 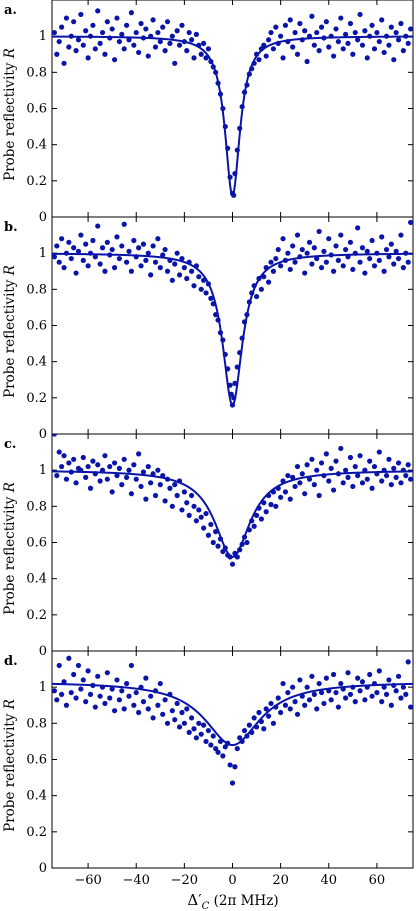 What do you see at coordinates (192, 900) in the screenshot?
I see `x-axis-label-prefix: Δ` at bounding box center [192, 900].